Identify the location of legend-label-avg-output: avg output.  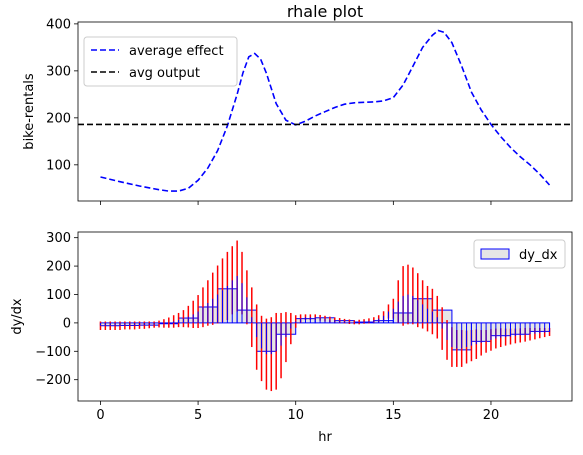
(164, 73).